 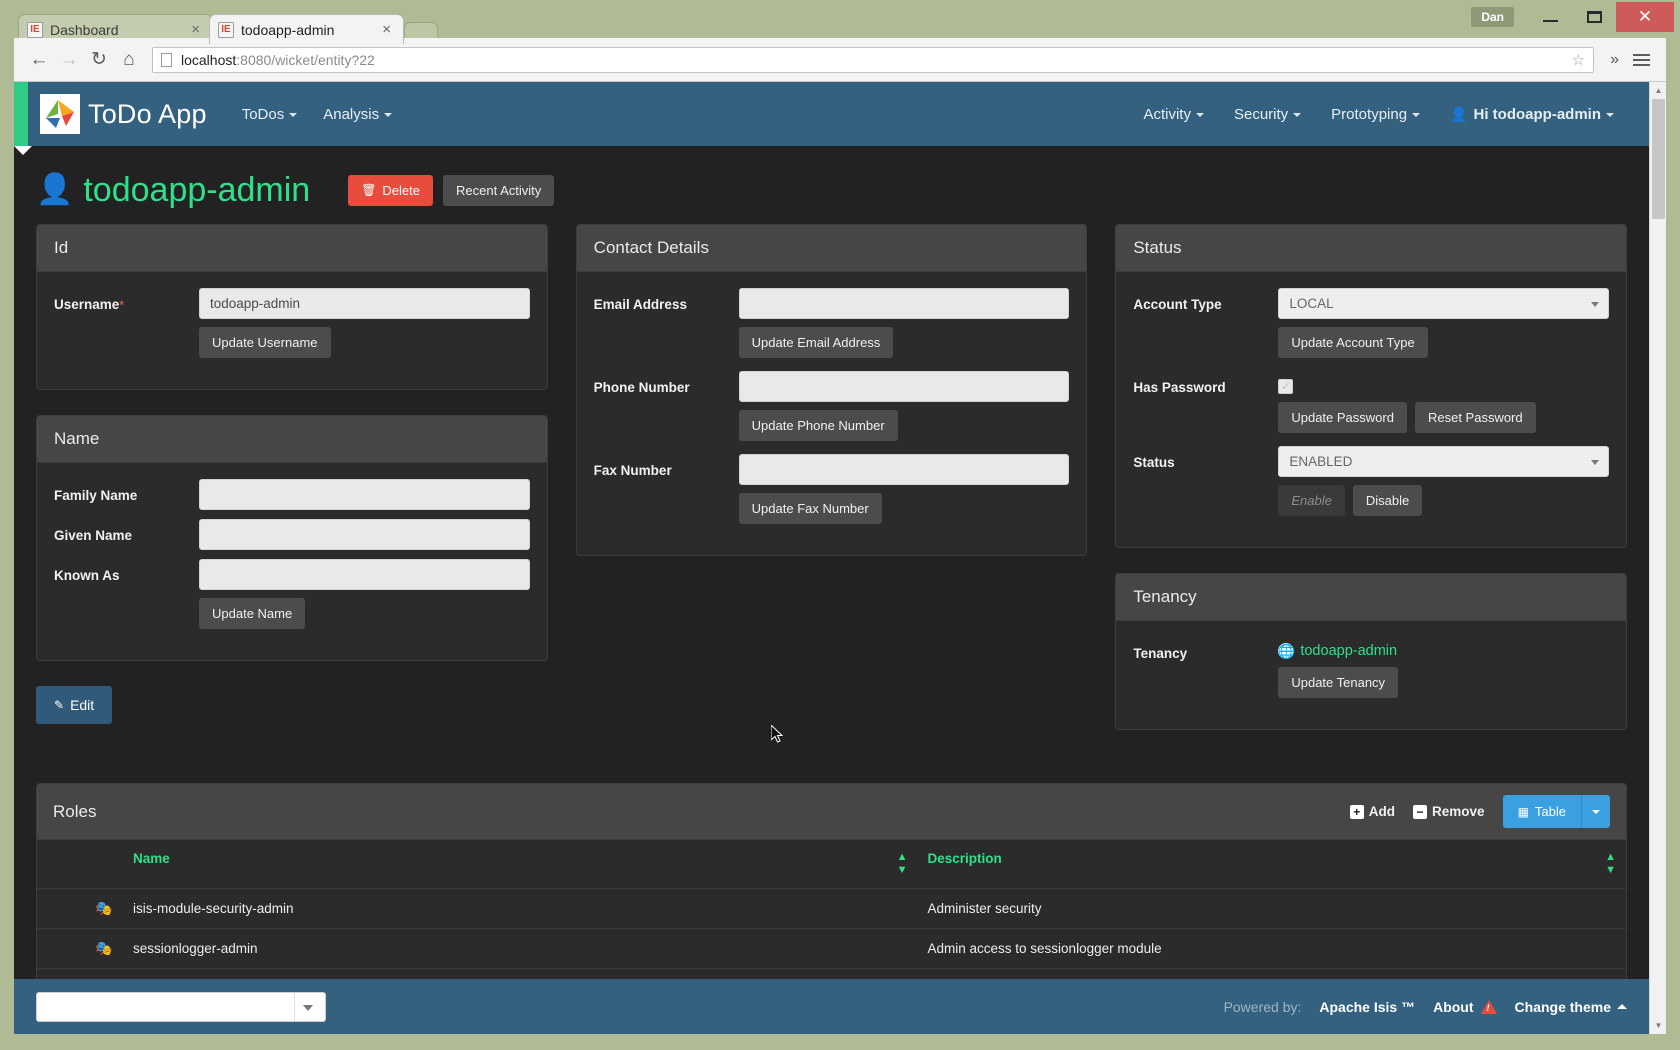 I want to click on field-control-given-name, so click(x=364, y=534).